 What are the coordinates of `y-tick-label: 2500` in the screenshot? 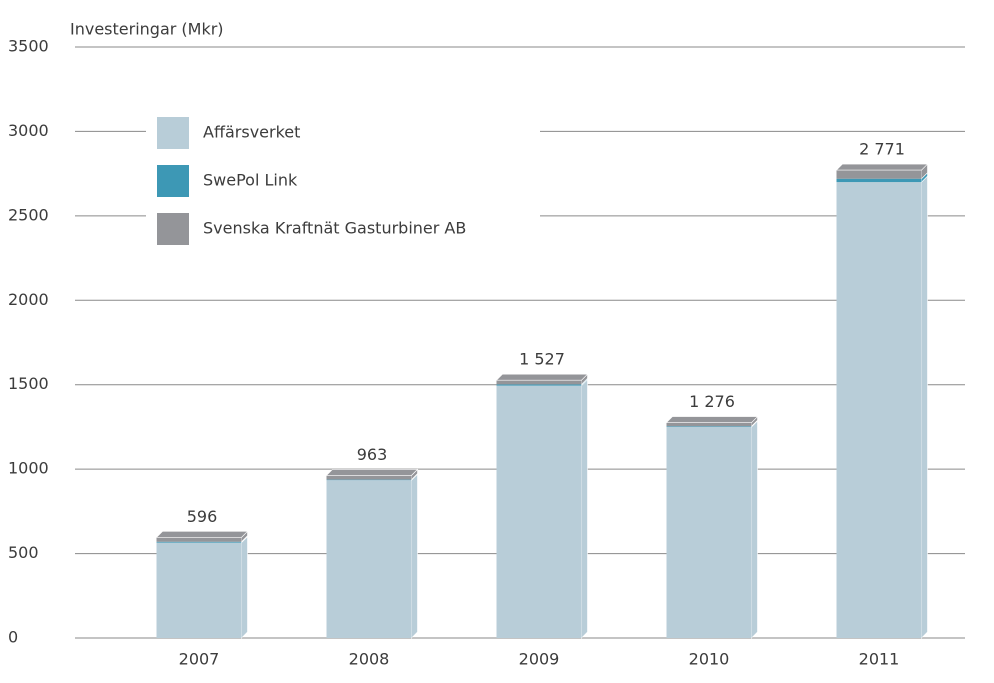 It's located at (28, 214).